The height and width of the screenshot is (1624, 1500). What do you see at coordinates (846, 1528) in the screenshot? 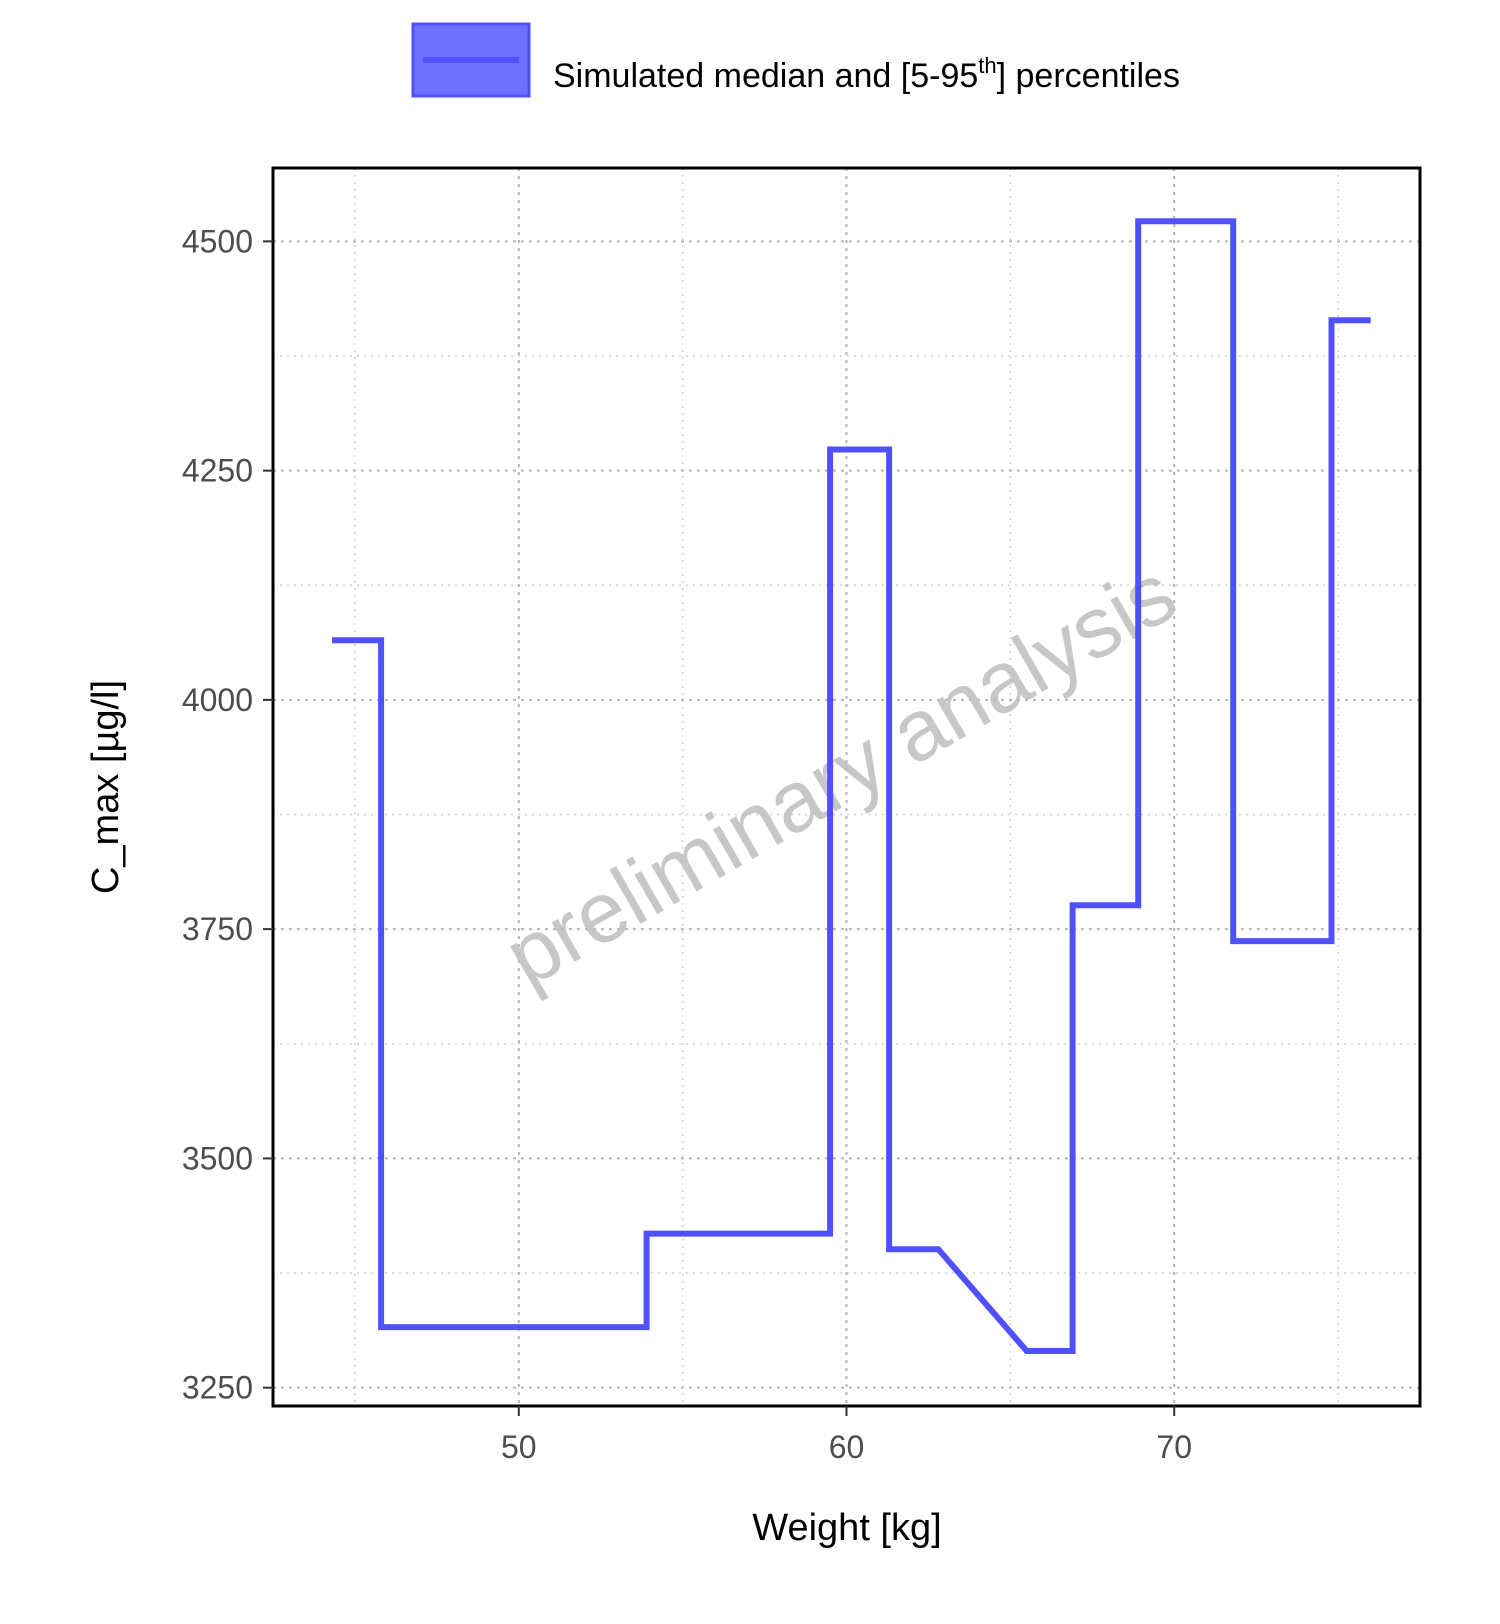
I see `x-axis-title: Weight [kg]` at bounding box center [846, 1528].